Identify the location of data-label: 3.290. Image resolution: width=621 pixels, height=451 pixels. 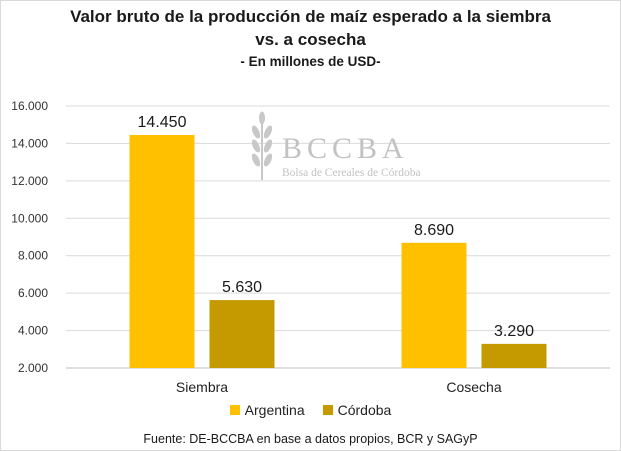
(514, 331).